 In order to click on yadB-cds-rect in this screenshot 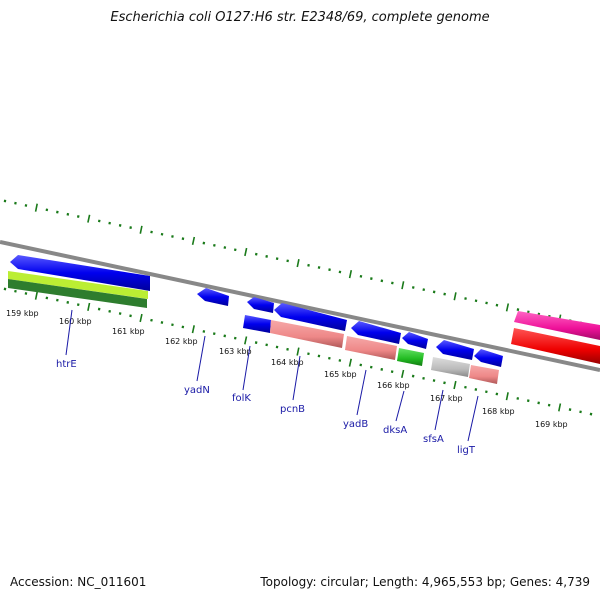, I will do `click(371, 348)`.